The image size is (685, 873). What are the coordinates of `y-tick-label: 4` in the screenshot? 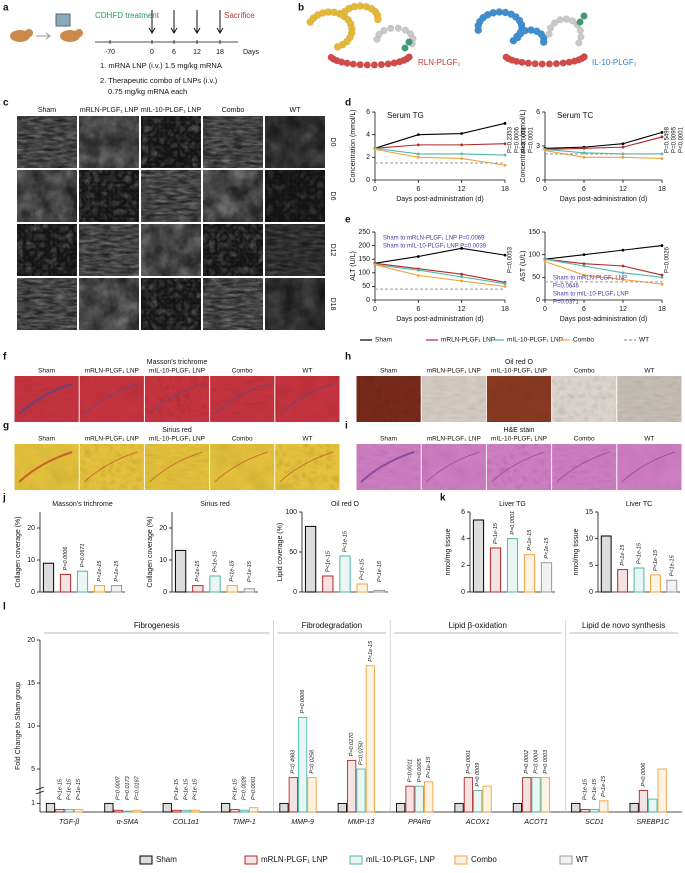 It's located at (463, 539).